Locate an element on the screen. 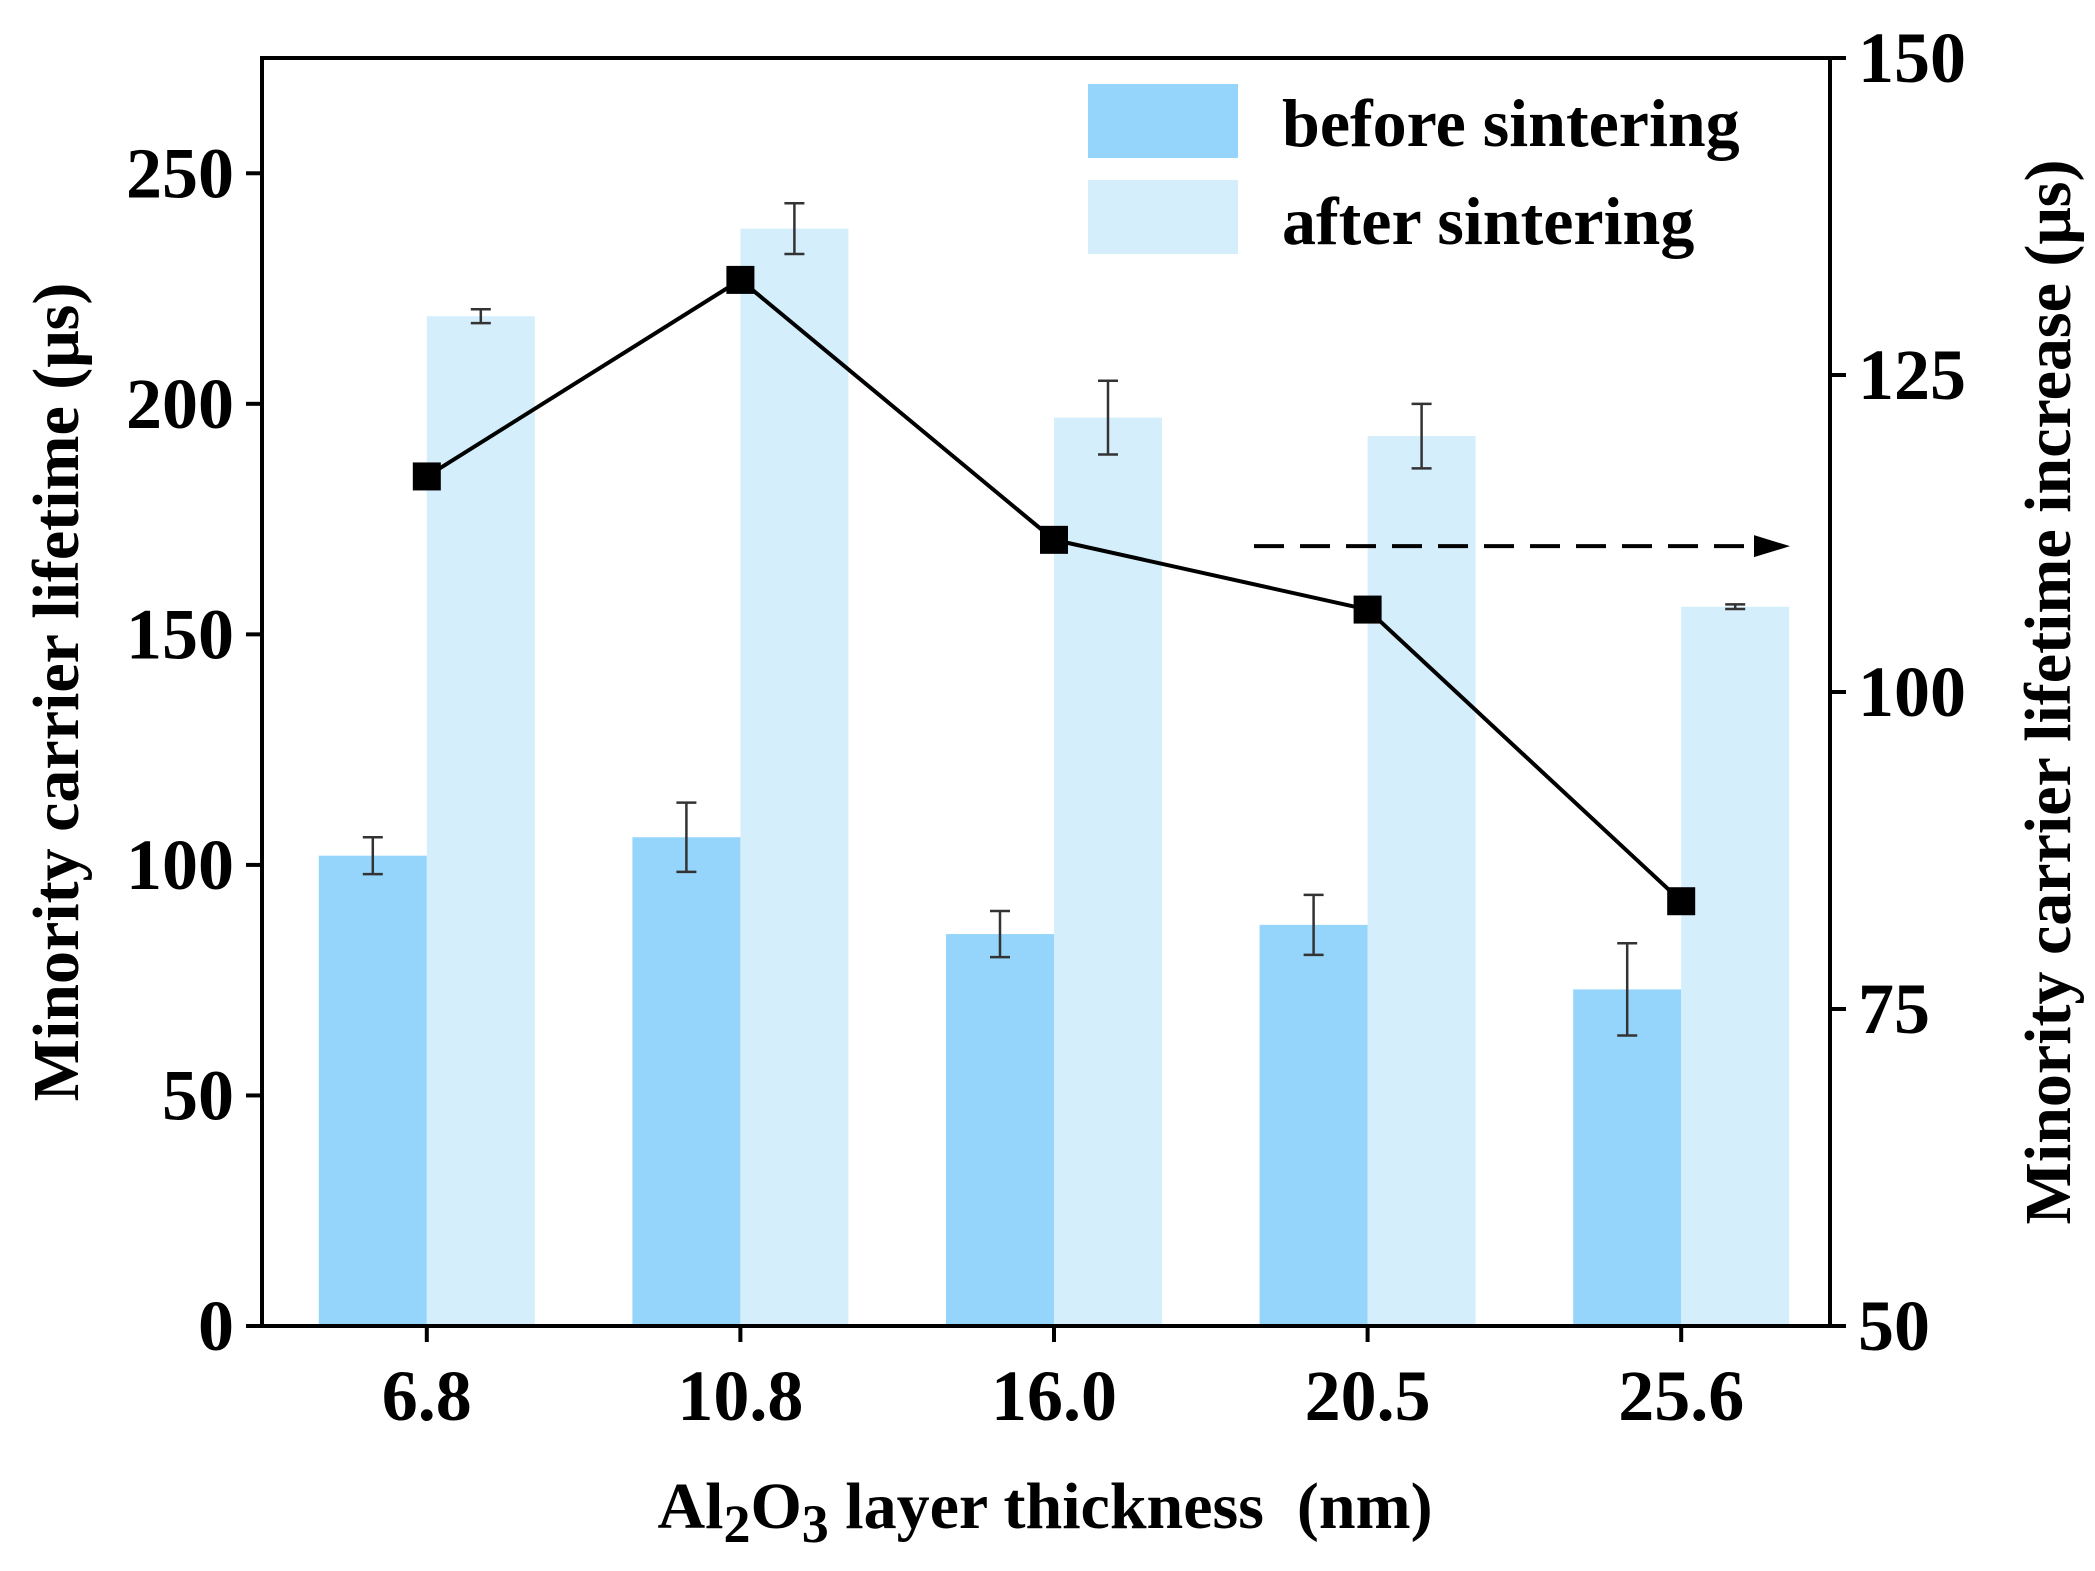 The image size is (2095, 1571). error-bar-after-sintering-6.8 is located at coordinates (480, 316).